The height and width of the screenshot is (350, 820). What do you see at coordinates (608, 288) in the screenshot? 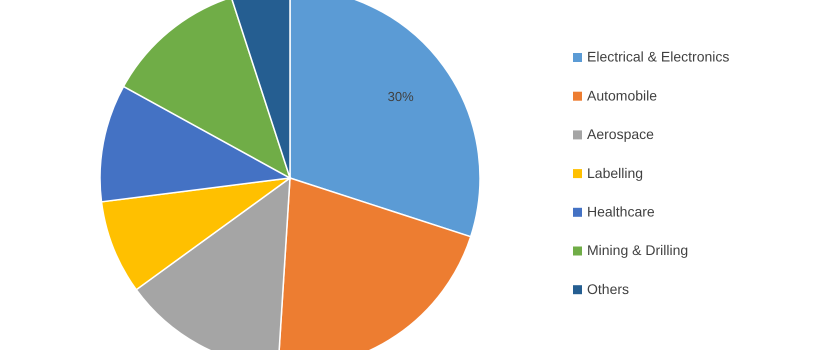
I see `legend-label: Others` at bounding box center [608, 288].